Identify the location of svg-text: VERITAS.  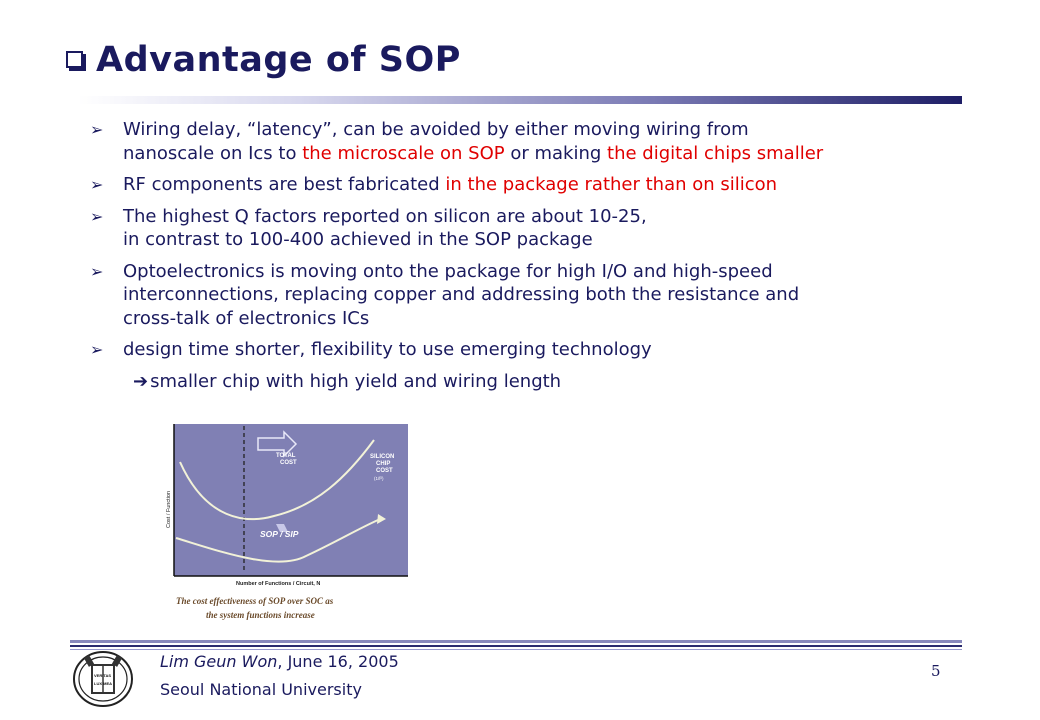
(102, 675).